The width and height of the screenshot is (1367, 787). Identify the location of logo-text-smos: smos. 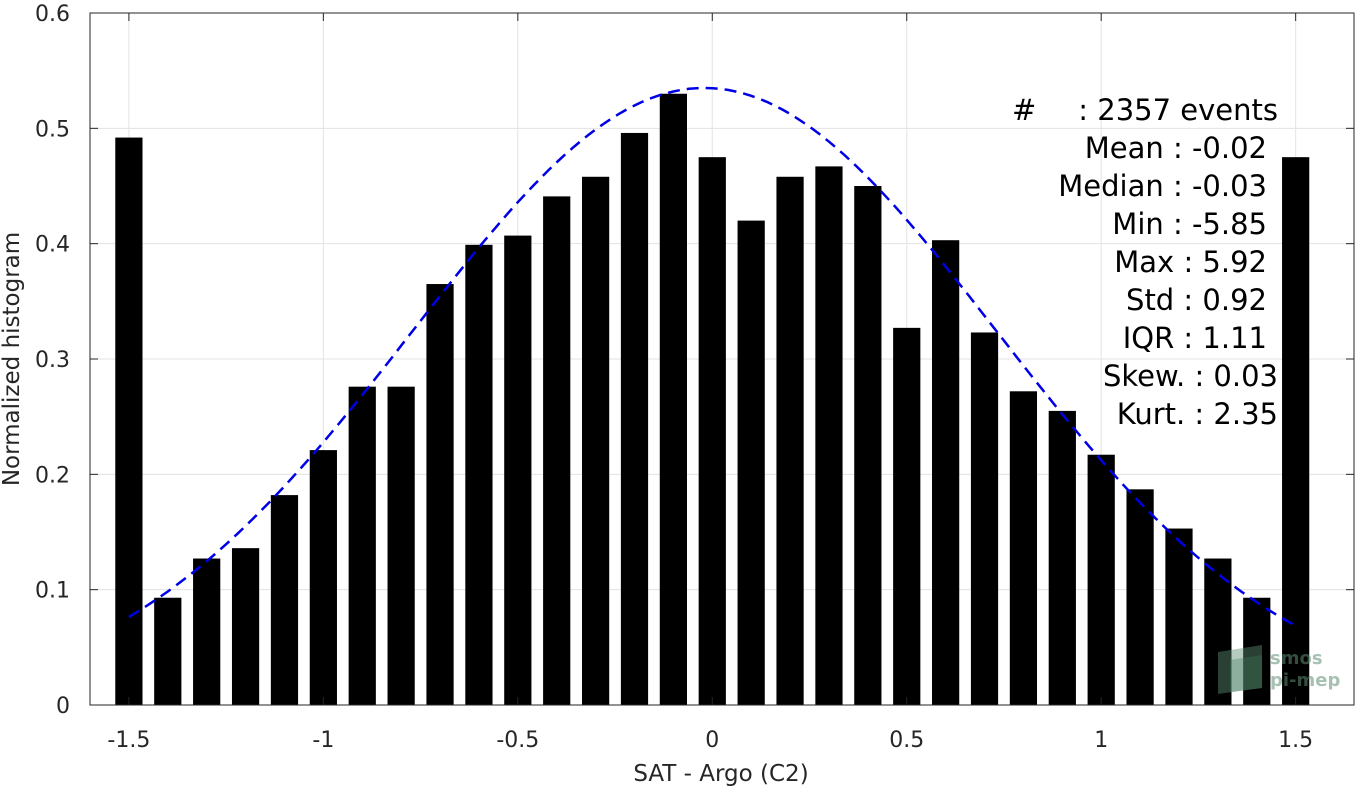
(1296, 658).